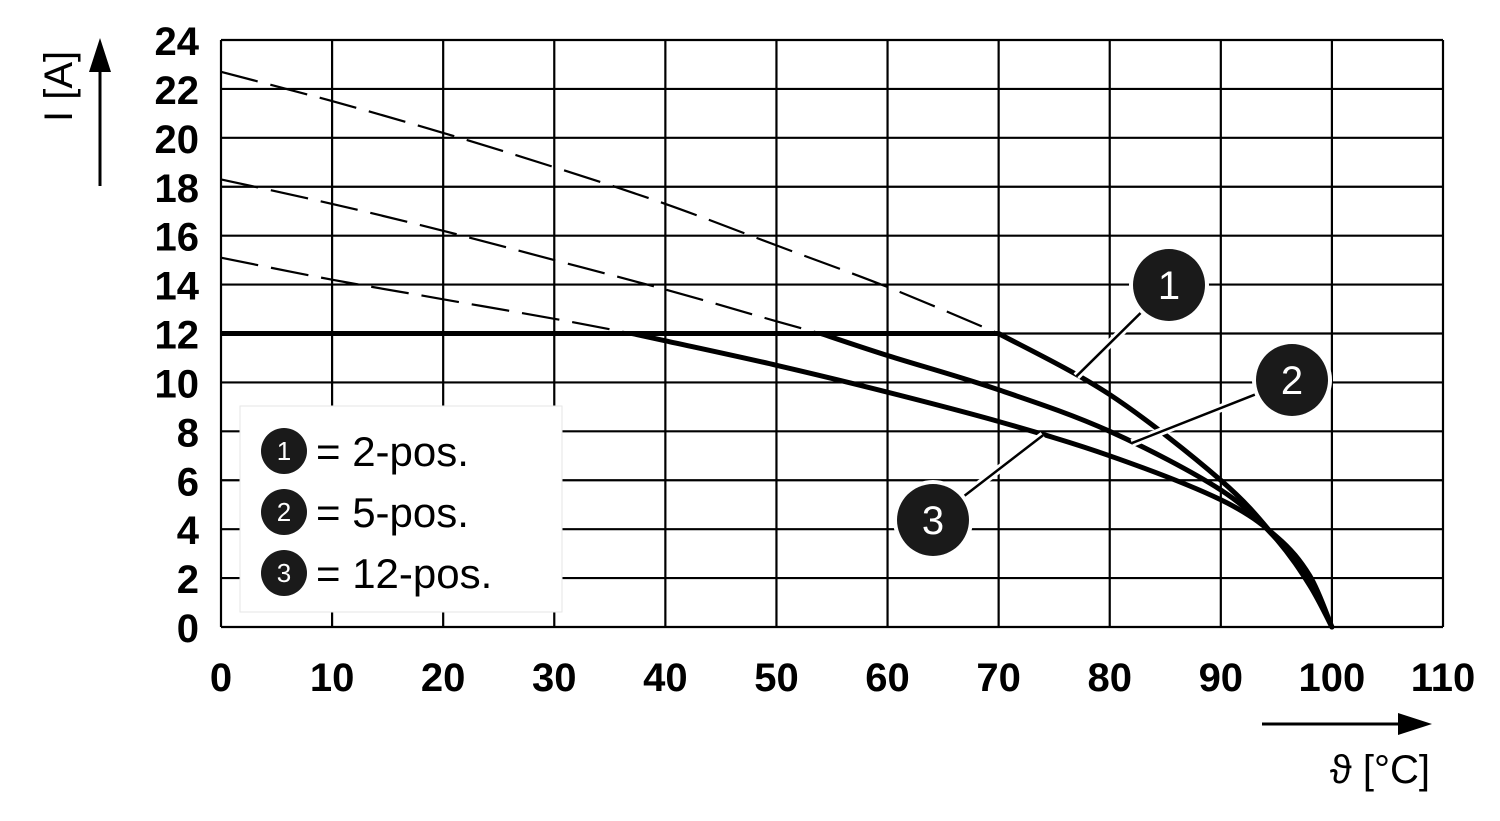 Image resolution: width=1500 pixels, height=821 pixels. I want to click on y-tick-label: 18, so click(177, 189).